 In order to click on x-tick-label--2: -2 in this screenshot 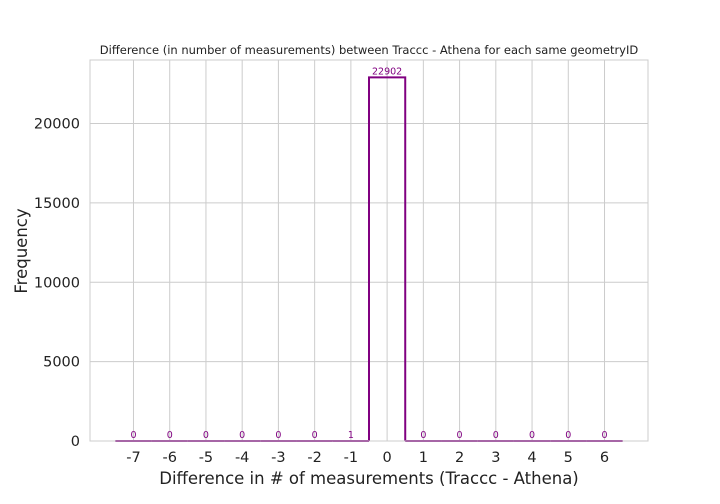, I will do `click(314, 458)`.